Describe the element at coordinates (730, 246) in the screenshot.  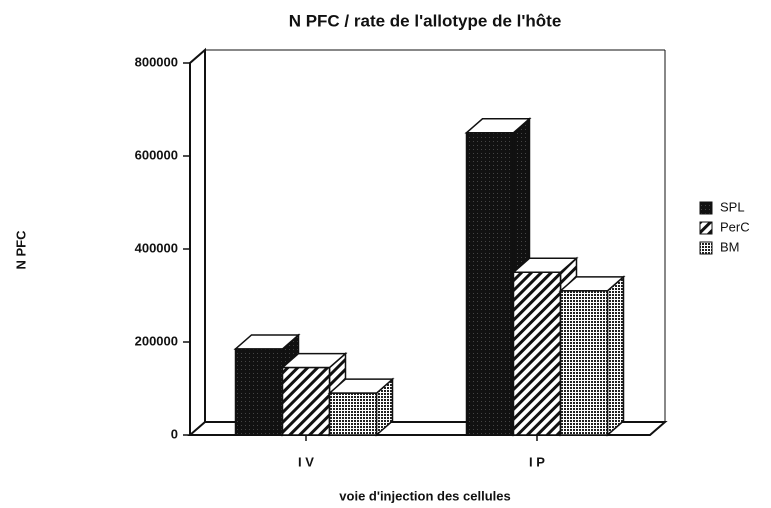
I see `legend-label: BM` at that location.